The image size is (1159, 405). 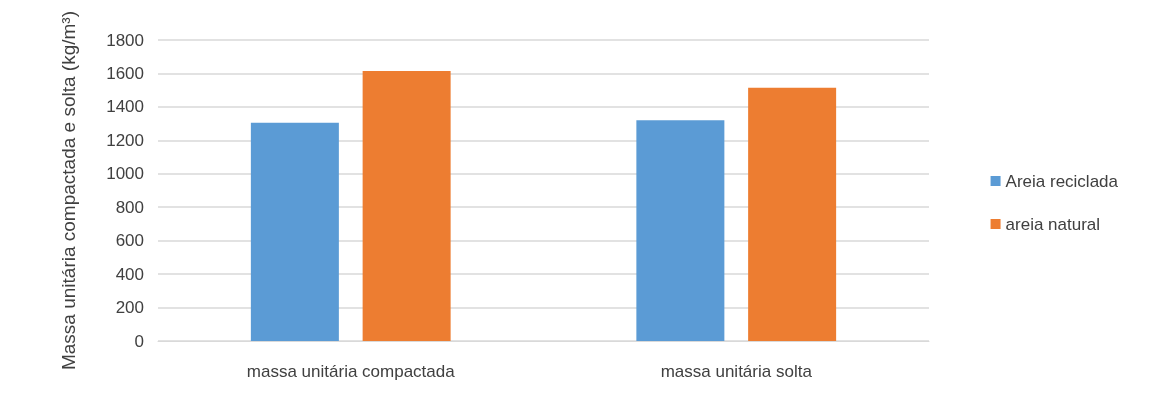 I want to click on y-tick-label: 1400, so click(x=125, y=107).